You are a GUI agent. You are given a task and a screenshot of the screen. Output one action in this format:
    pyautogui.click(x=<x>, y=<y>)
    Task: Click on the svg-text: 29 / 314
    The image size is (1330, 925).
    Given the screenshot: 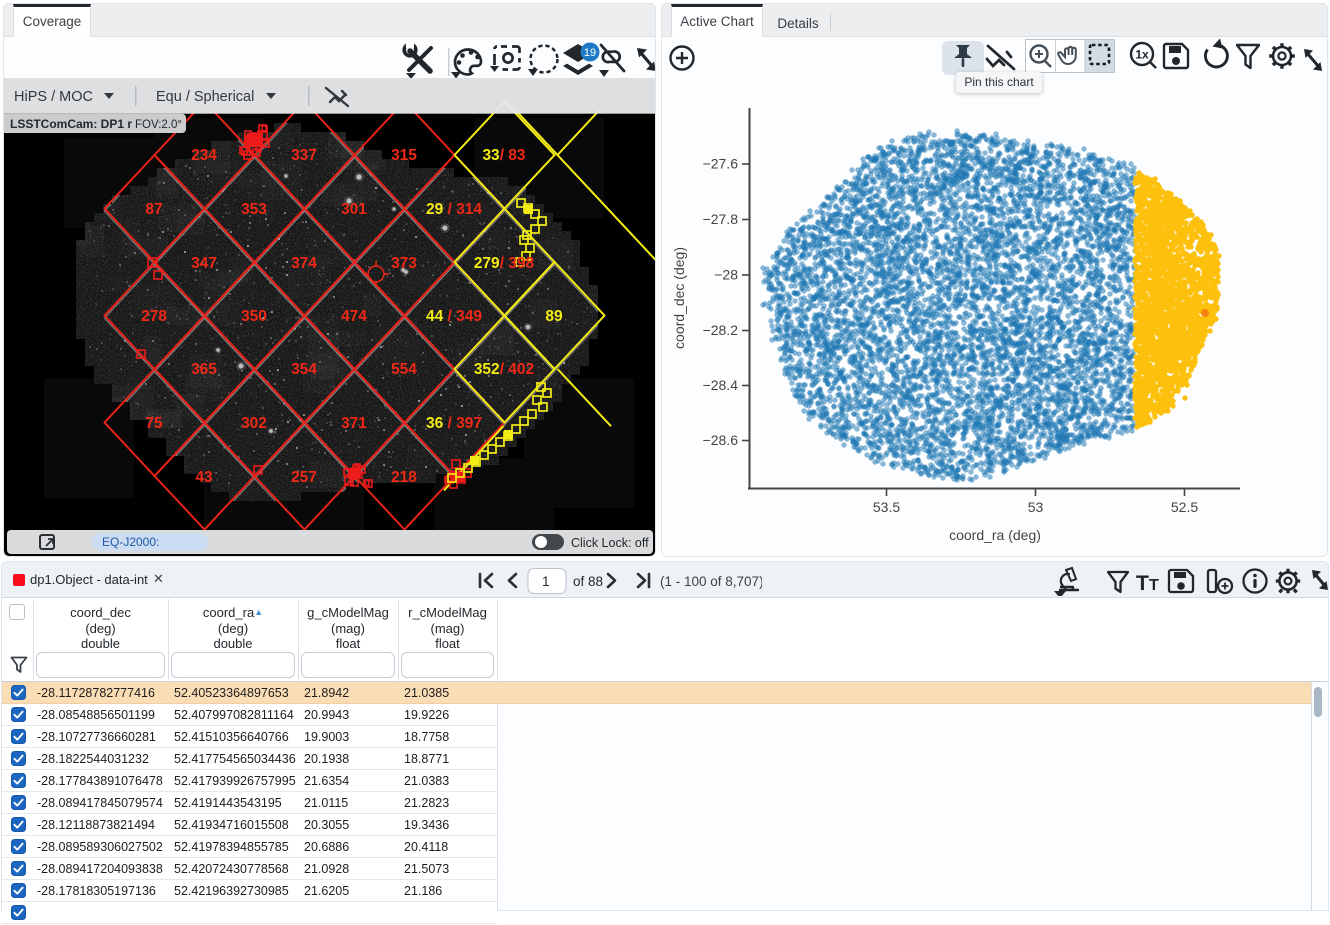 What is the action you would take?
    pyautogui.click(x=454, y=209)
    